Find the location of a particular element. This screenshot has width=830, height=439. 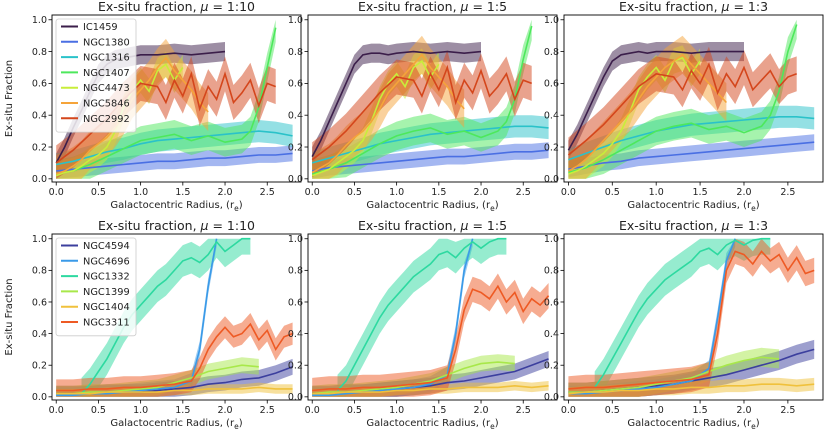

legend-label: NGC4473 is located at coordinates (106, 88).